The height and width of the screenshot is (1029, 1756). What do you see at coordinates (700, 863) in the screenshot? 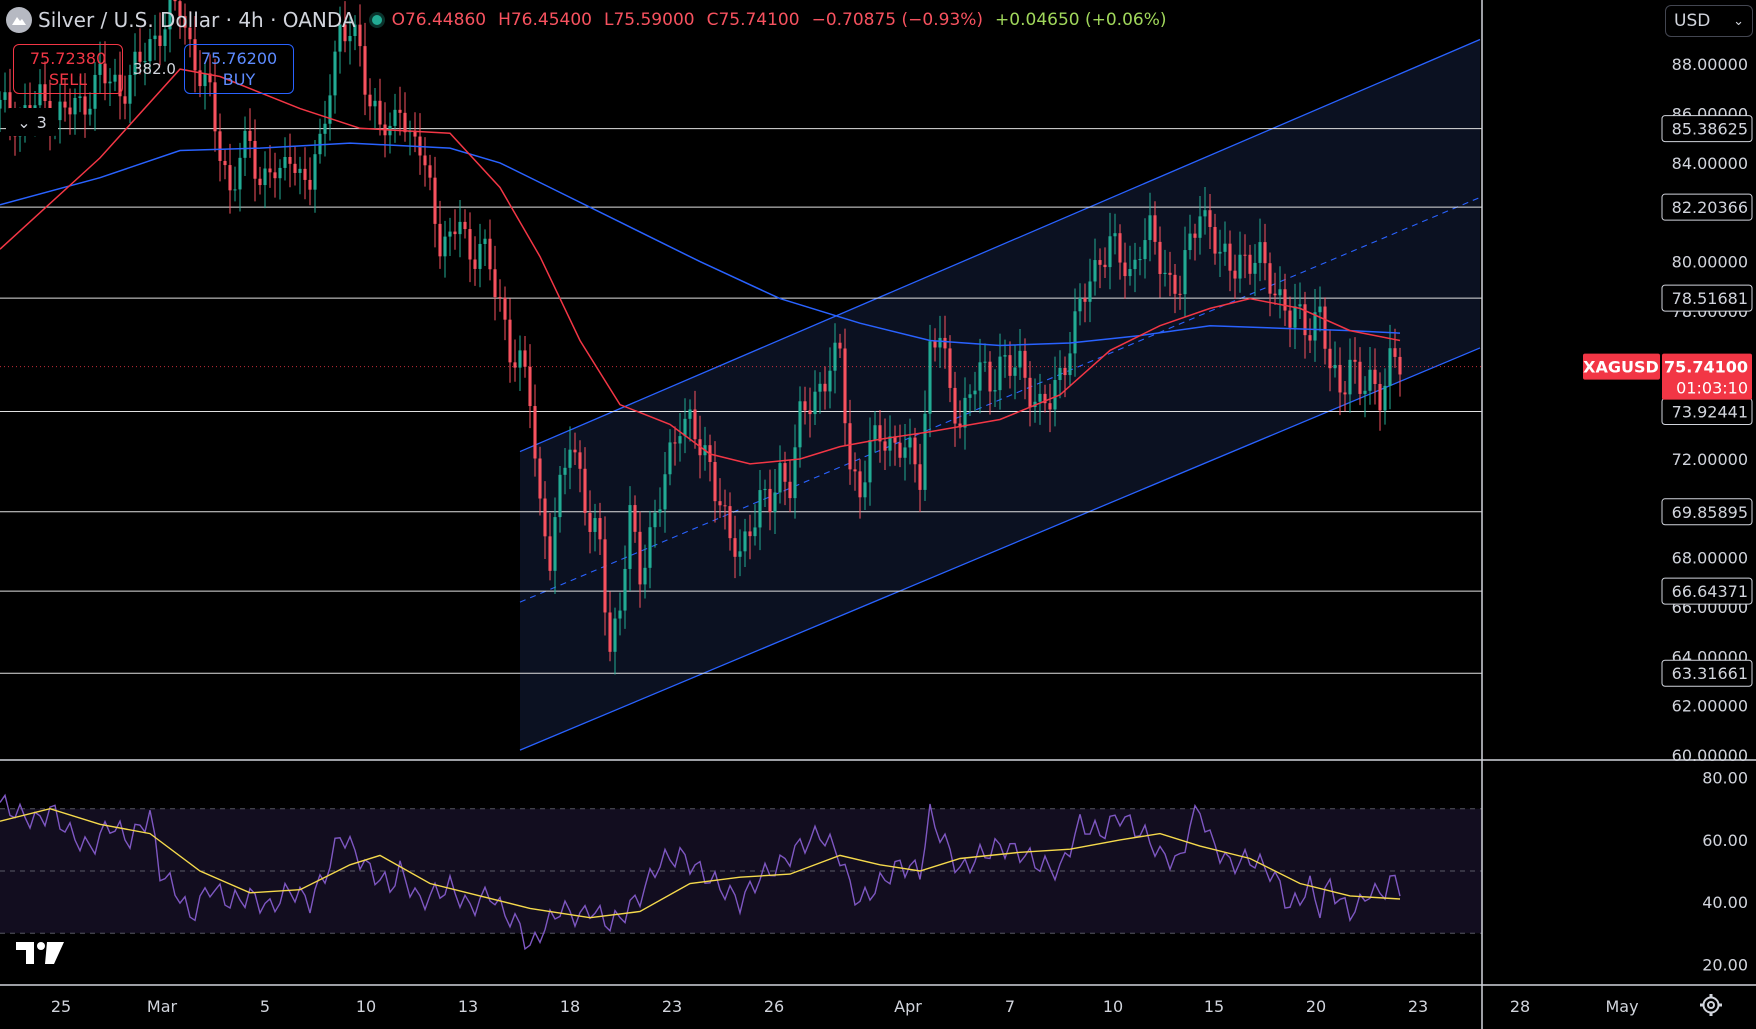
I see `rsi-ma-line` at bounding box center [700, 863].